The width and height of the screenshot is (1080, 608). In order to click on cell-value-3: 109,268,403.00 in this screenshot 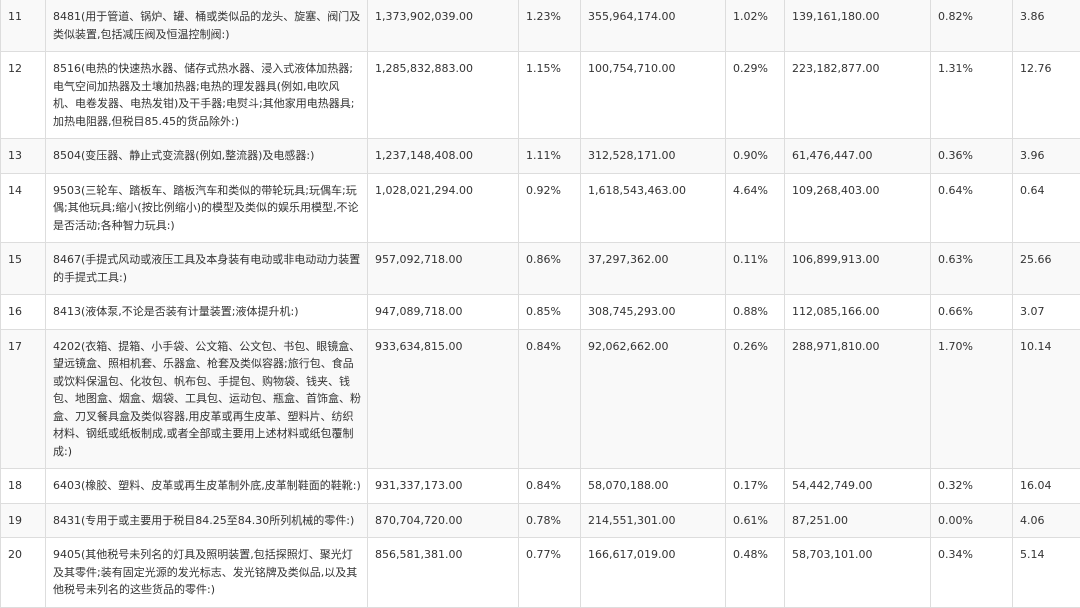, I will do `click(858, 208)`.